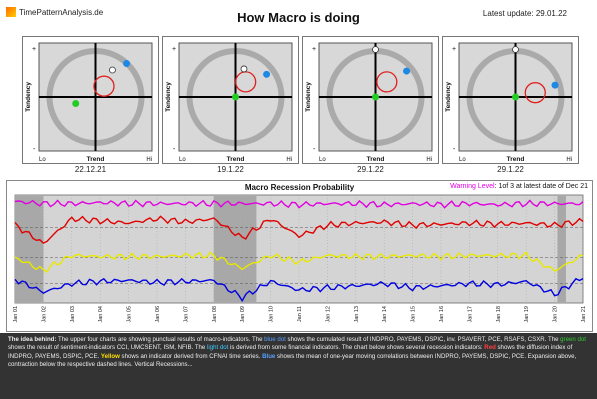  Describe the element at coordinates (269, 356) in the screenshot. I see `desc-blue: Blue` at that location.